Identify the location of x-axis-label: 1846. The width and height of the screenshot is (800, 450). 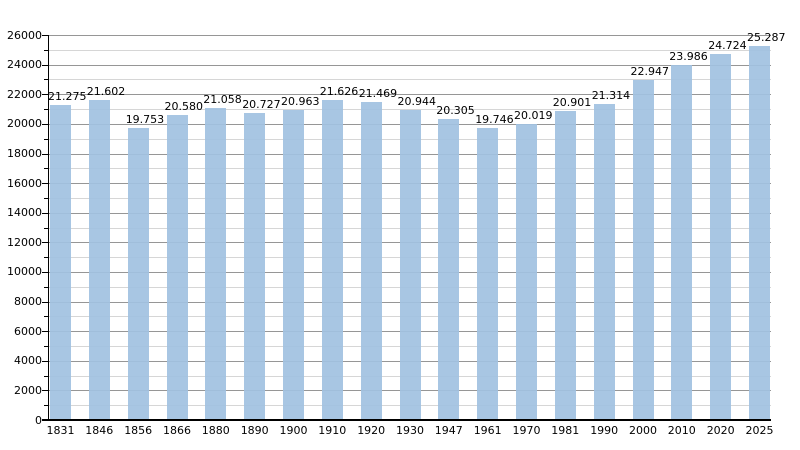
(99, 430).